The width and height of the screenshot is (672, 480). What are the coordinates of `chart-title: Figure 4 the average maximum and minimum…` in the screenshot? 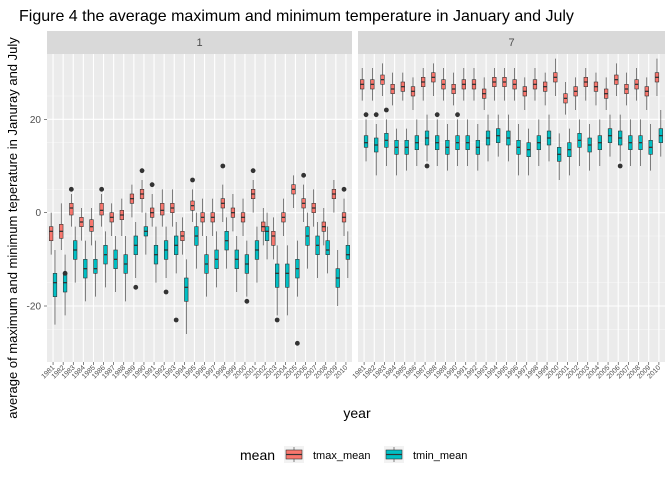 It's located at (296, 16).